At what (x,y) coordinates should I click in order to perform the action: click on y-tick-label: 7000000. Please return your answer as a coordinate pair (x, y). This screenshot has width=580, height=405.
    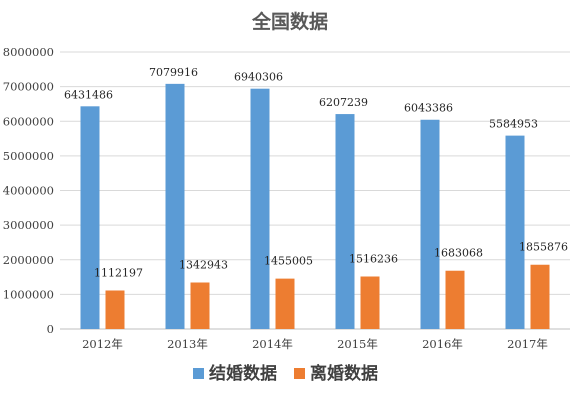
    Looking at the image, I should click on (28, 87).